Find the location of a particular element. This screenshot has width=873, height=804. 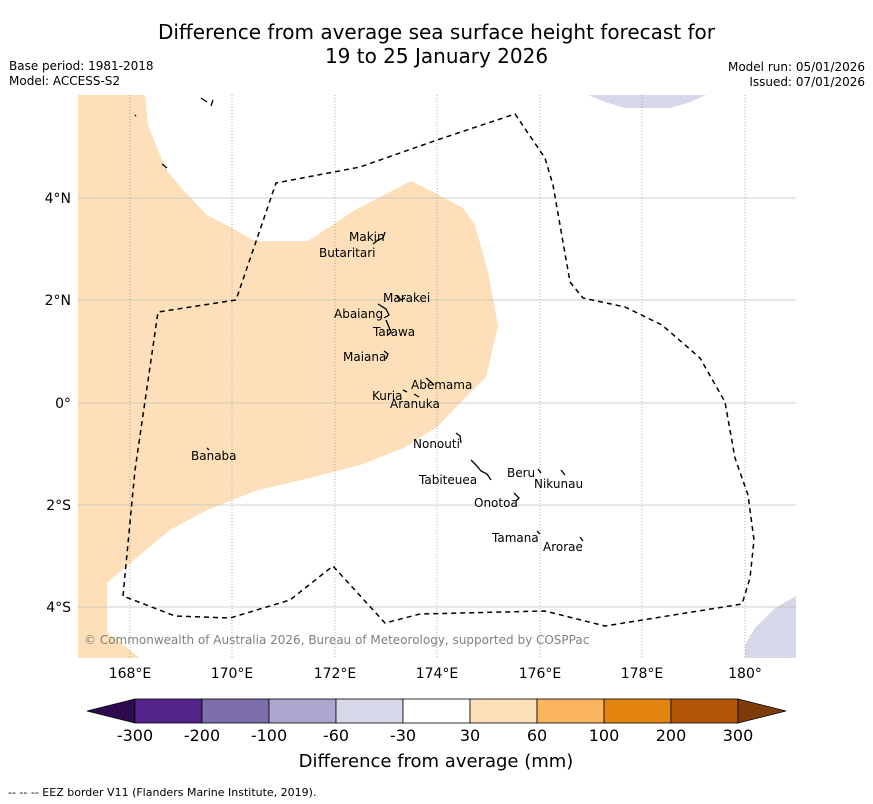

colorbar-tick-label: 60 is located at coordinates (537, 735).